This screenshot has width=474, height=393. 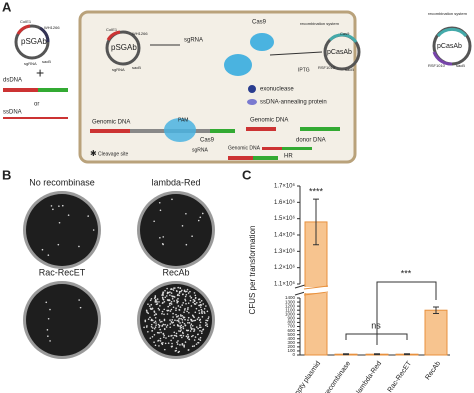 What do you see at coordinates (285, 235) in the screenshot?
I see `y-tick-label: 1.4×10⁶` at bounding box center [285, 235].